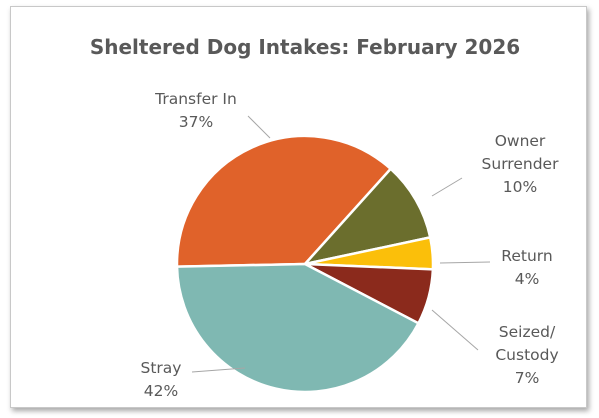 The image size is (599, 418). I want to click on category-label: Owner Surrender, so click(520, 152).